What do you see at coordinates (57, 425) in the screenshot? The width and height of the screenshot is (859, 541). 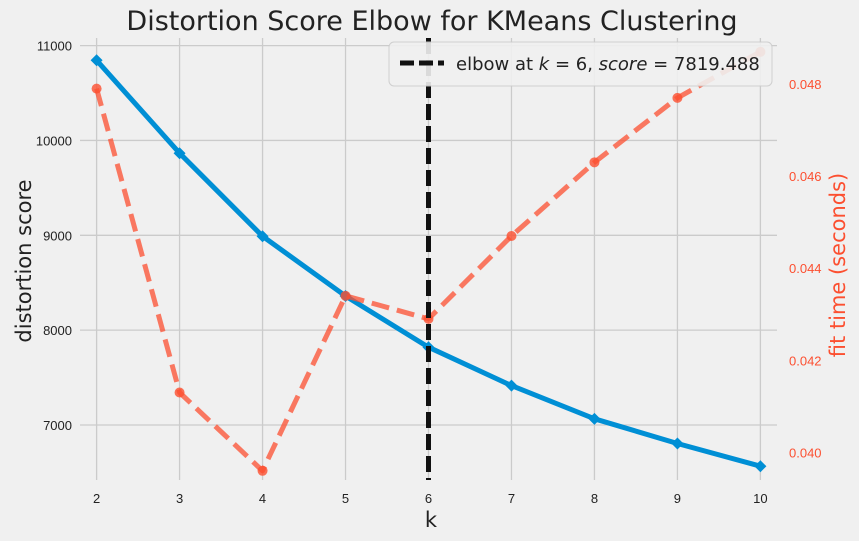 I see `y-tick-label: 7000` at bounding box center [57, 425].